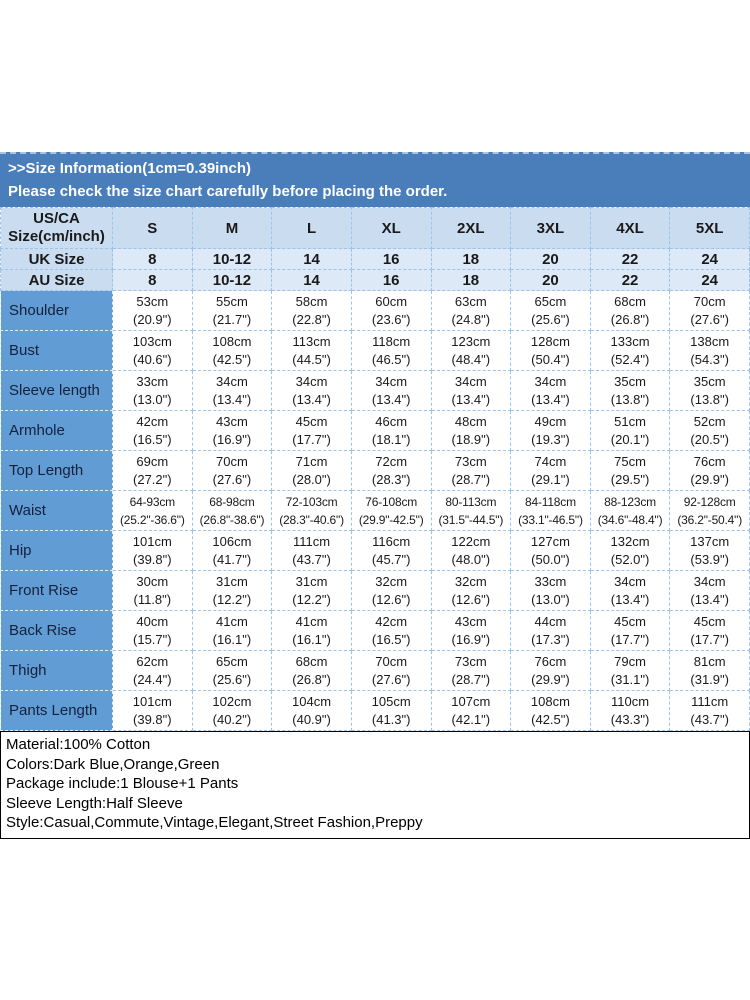  Describe the element at coordinates (232, 310) in the screenshot. I see `size-cell: 55cm (21.7")` at that location.